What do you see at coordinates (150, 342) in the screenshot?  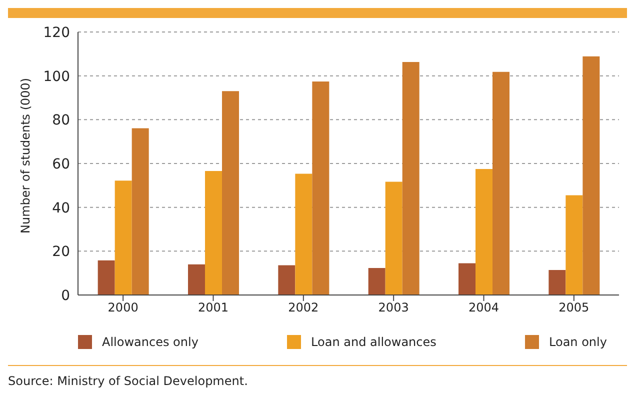 I see `legend-label: Allowances only` at bounding box center [150, 342].